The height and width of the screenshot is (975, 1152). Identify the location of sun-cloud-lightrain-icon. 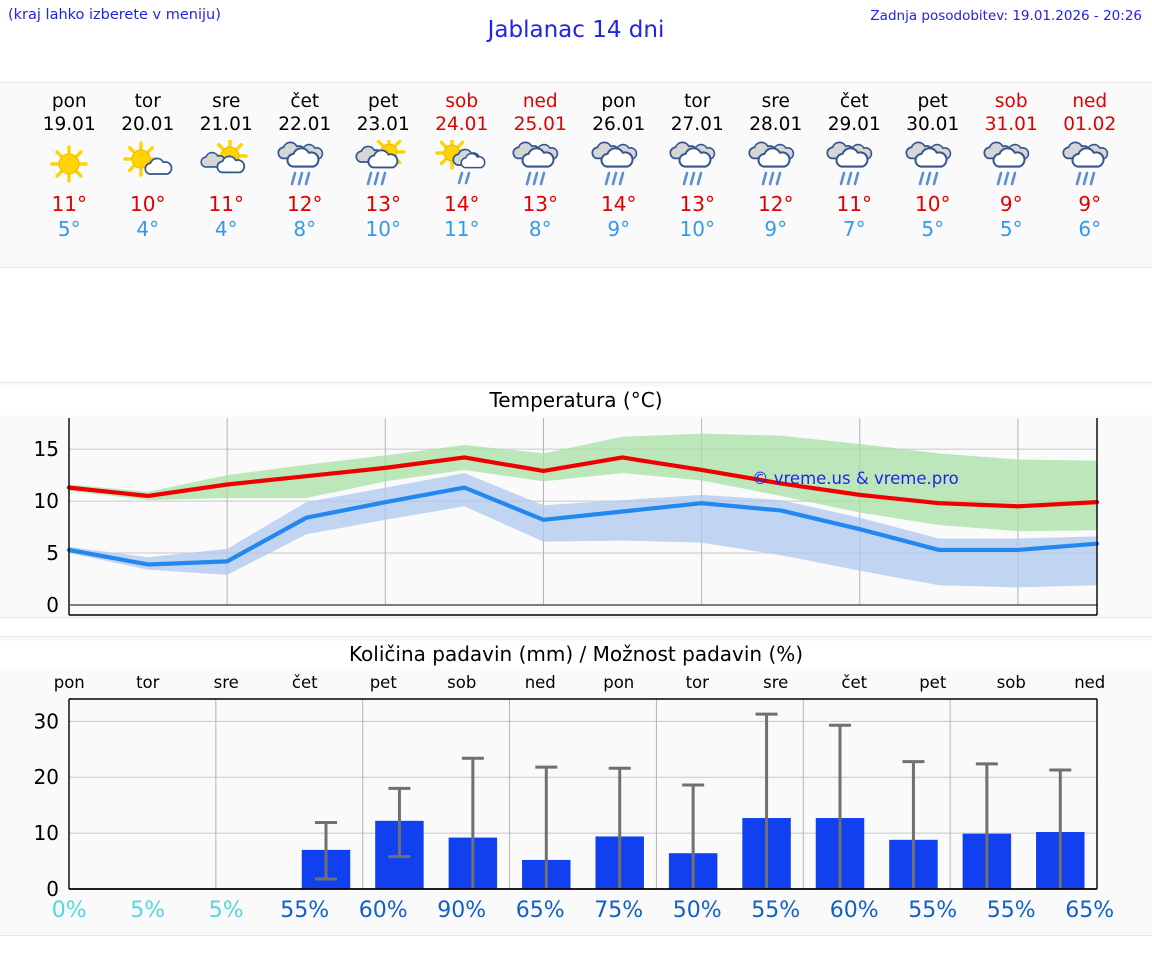
(462, 164).